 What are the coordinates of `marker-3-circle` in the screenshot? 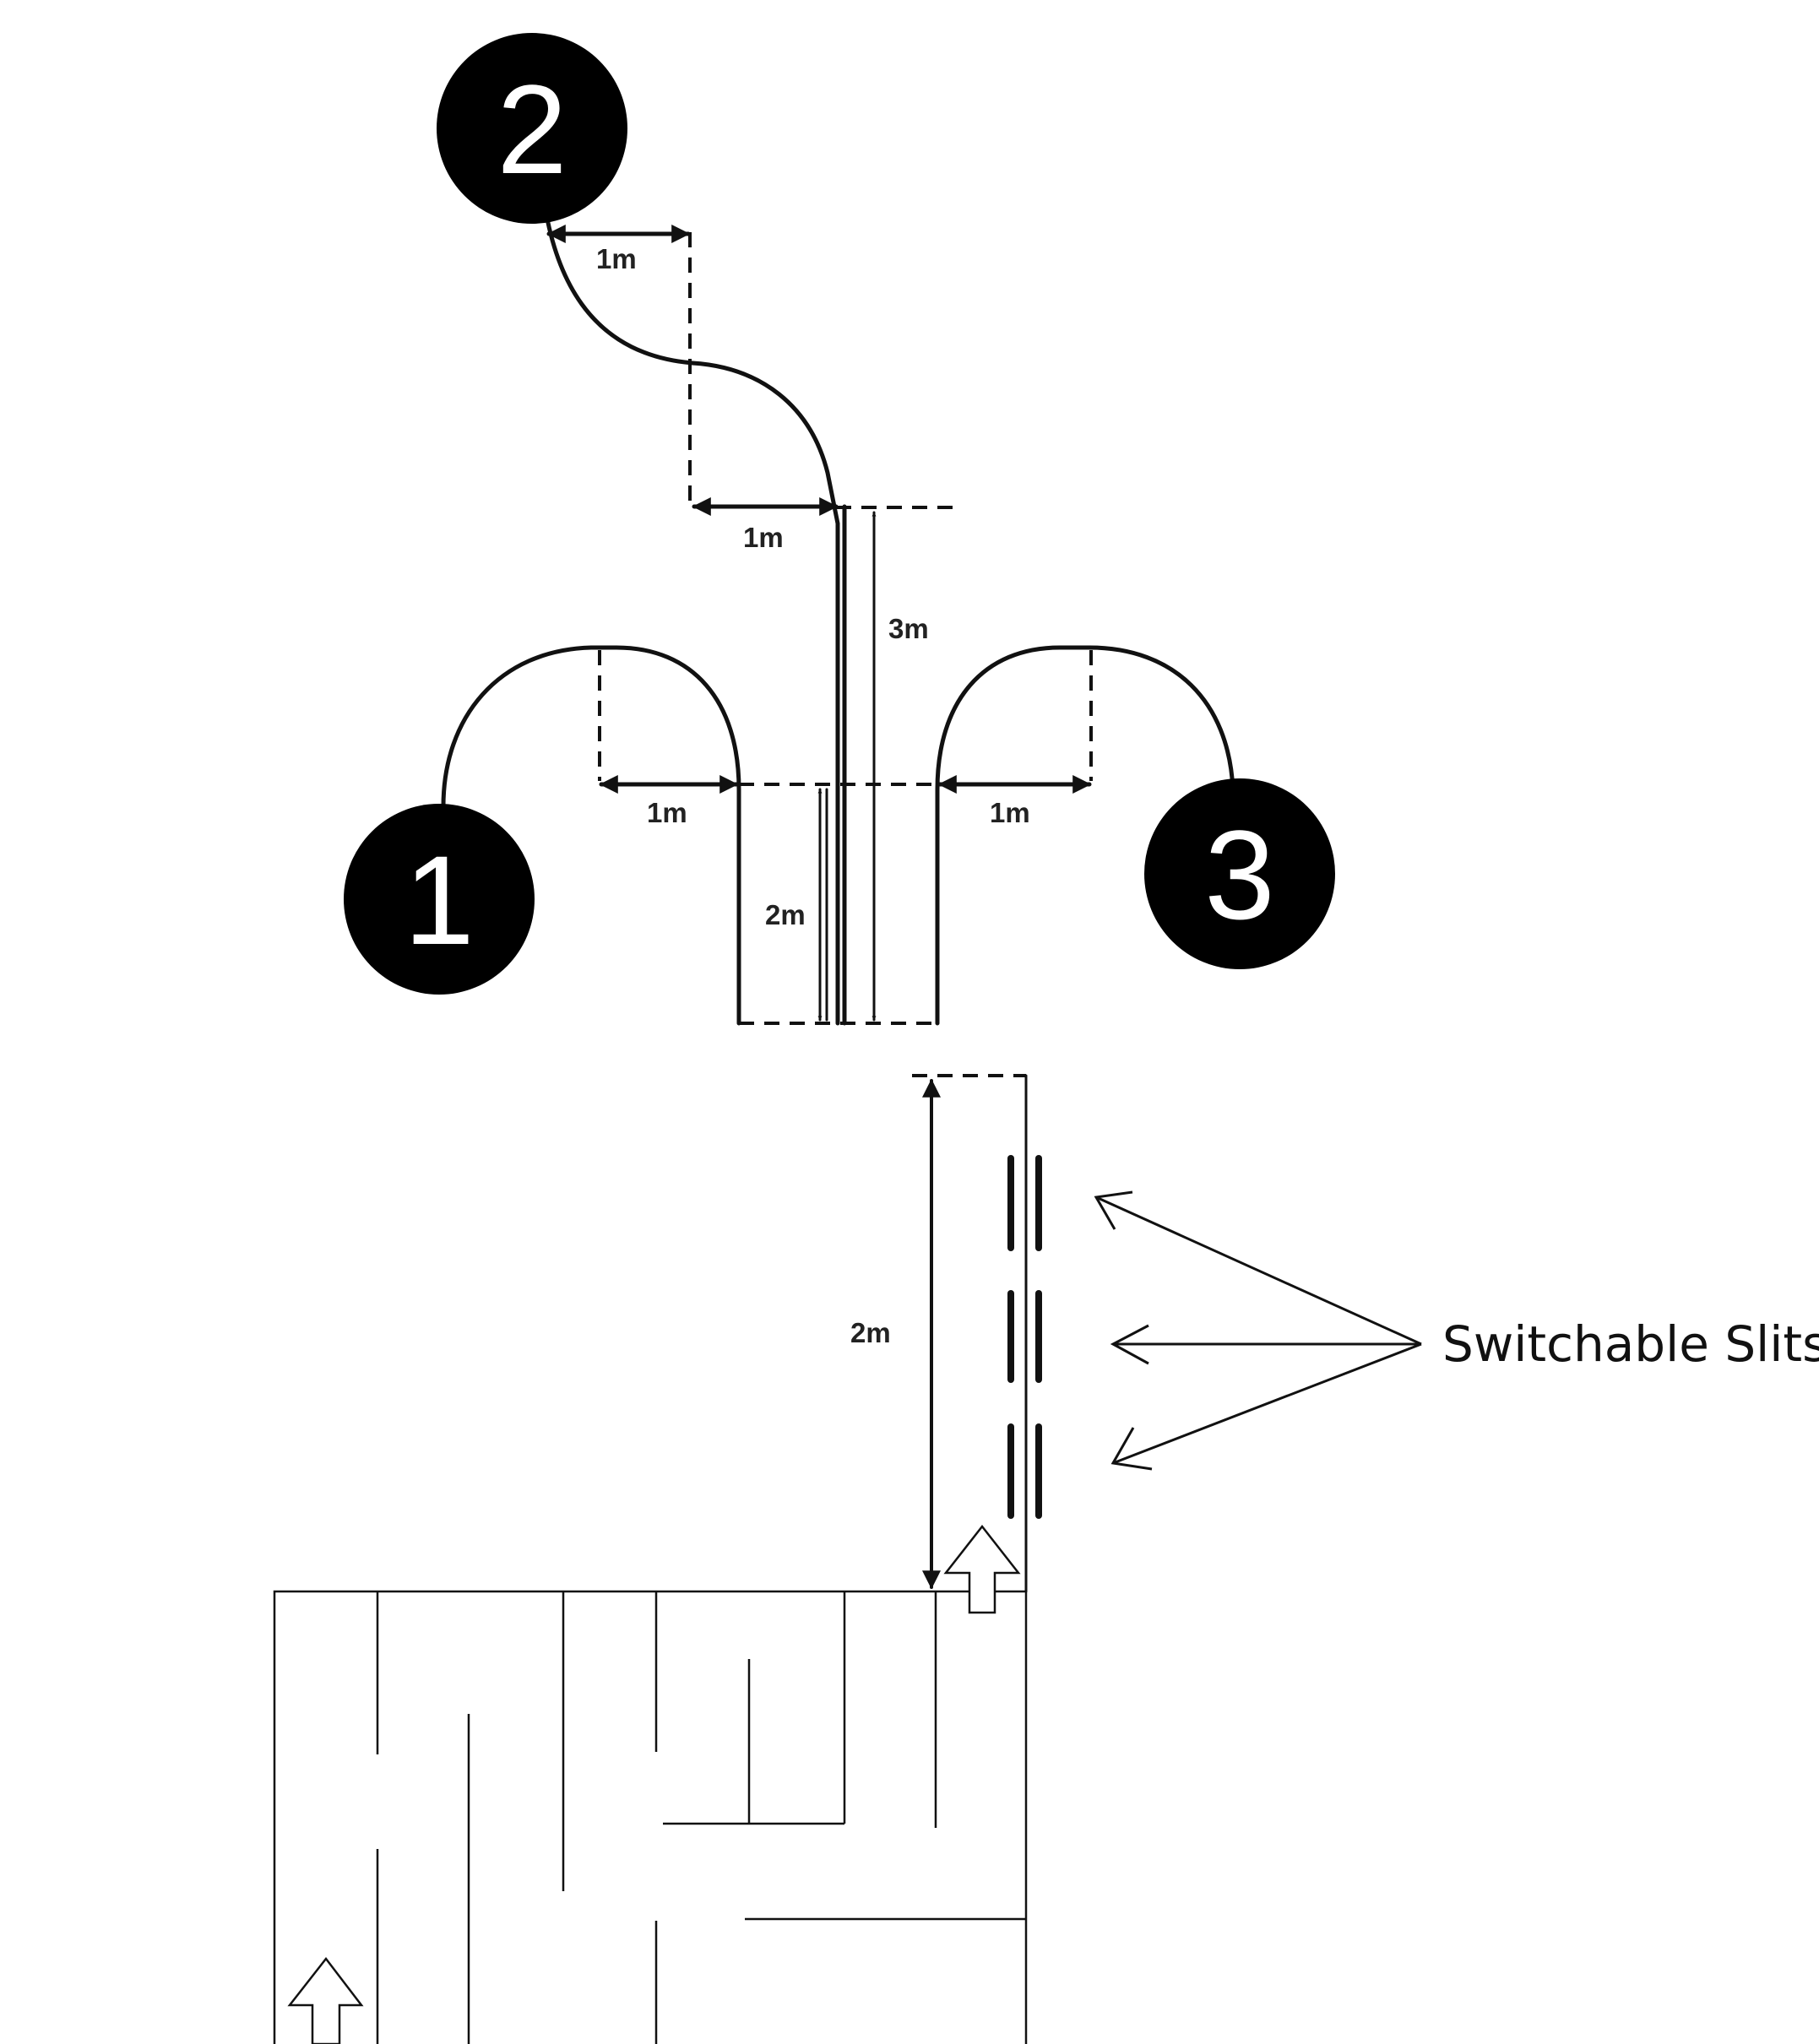 It's located at (1239, 873).